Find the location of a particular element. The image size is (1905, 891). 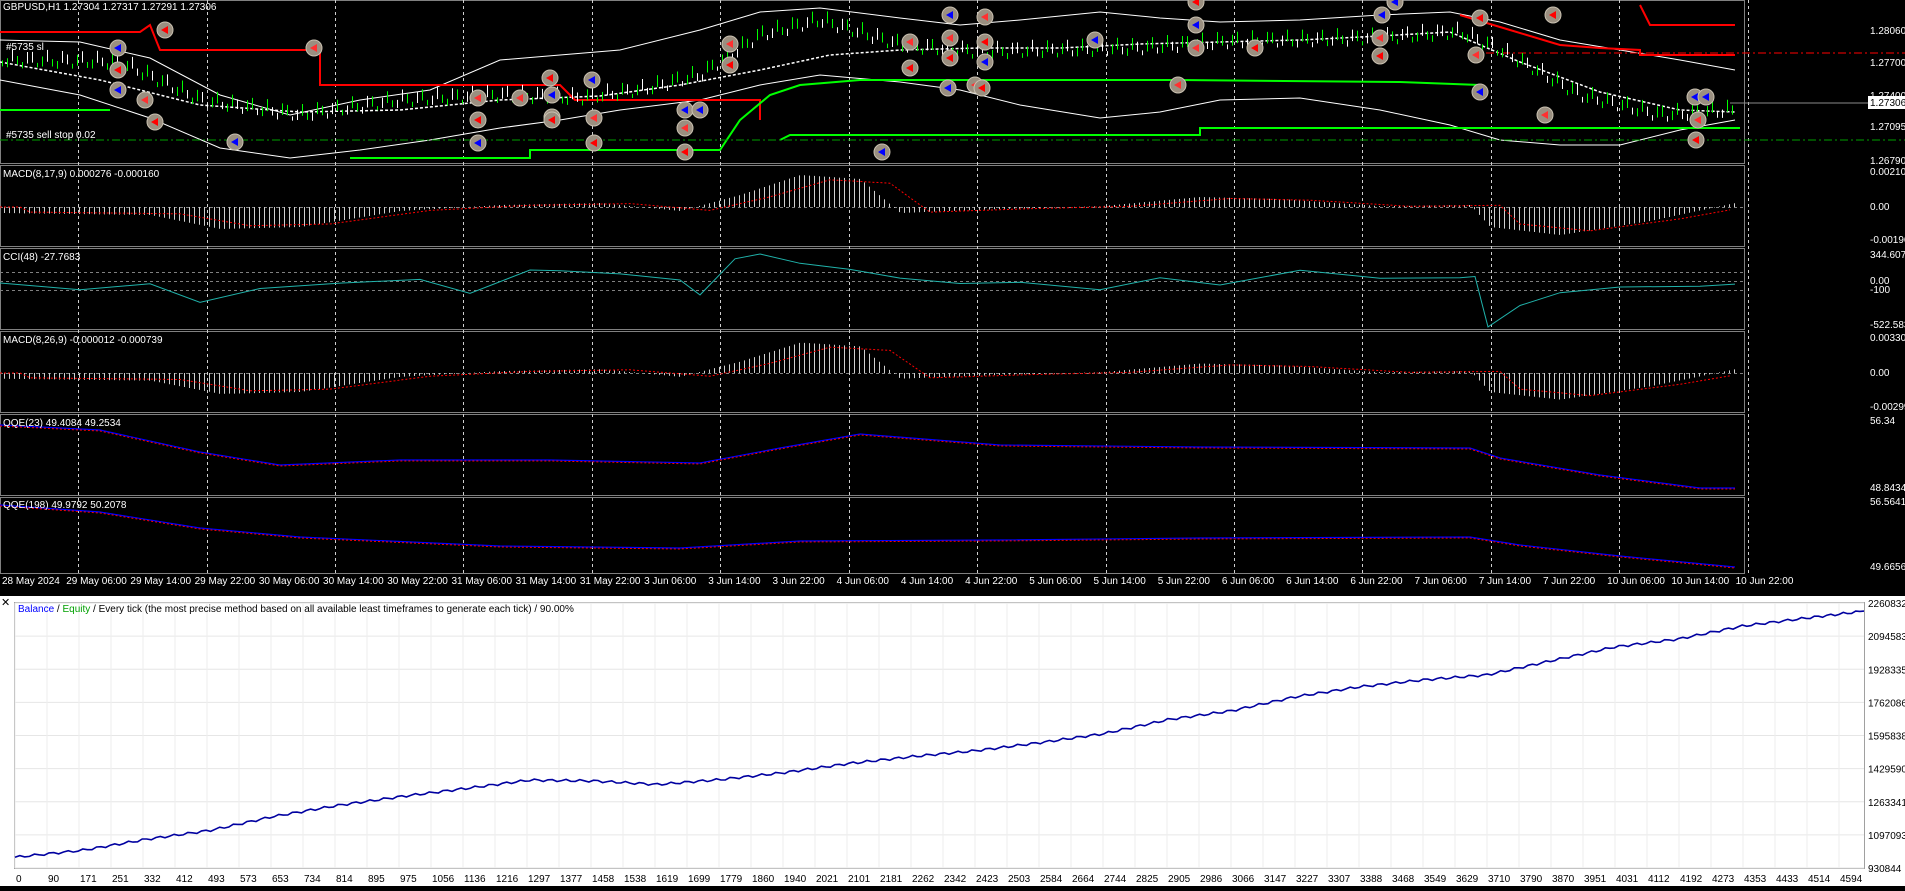

tester-y-label: 2094583 is located at coordinates (1886, 637).